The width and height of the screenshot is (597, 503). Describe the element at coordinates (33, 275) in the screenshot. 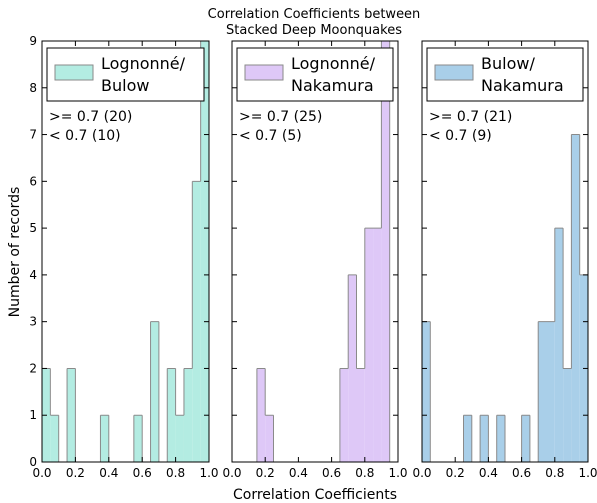

I see `y-tick-label: 4` at that location.